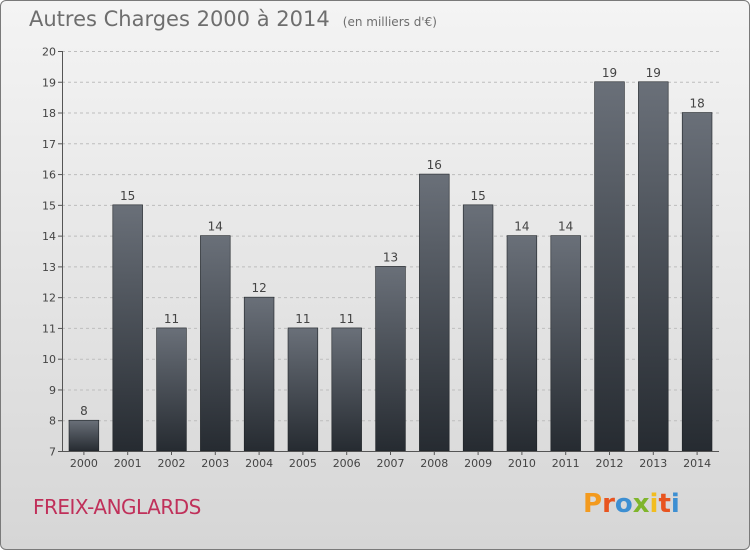 The image size is (750, 550). I want to click on logo-letter: x, so click(641, 504).